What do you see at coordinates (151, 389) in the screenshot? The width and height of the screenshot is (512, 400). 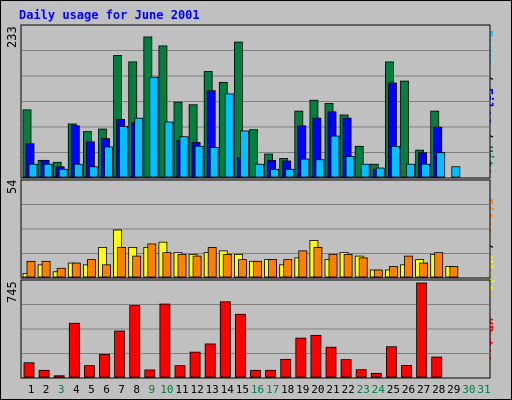 I see `x-tick-label: 9` at bounding box center [151, 389].